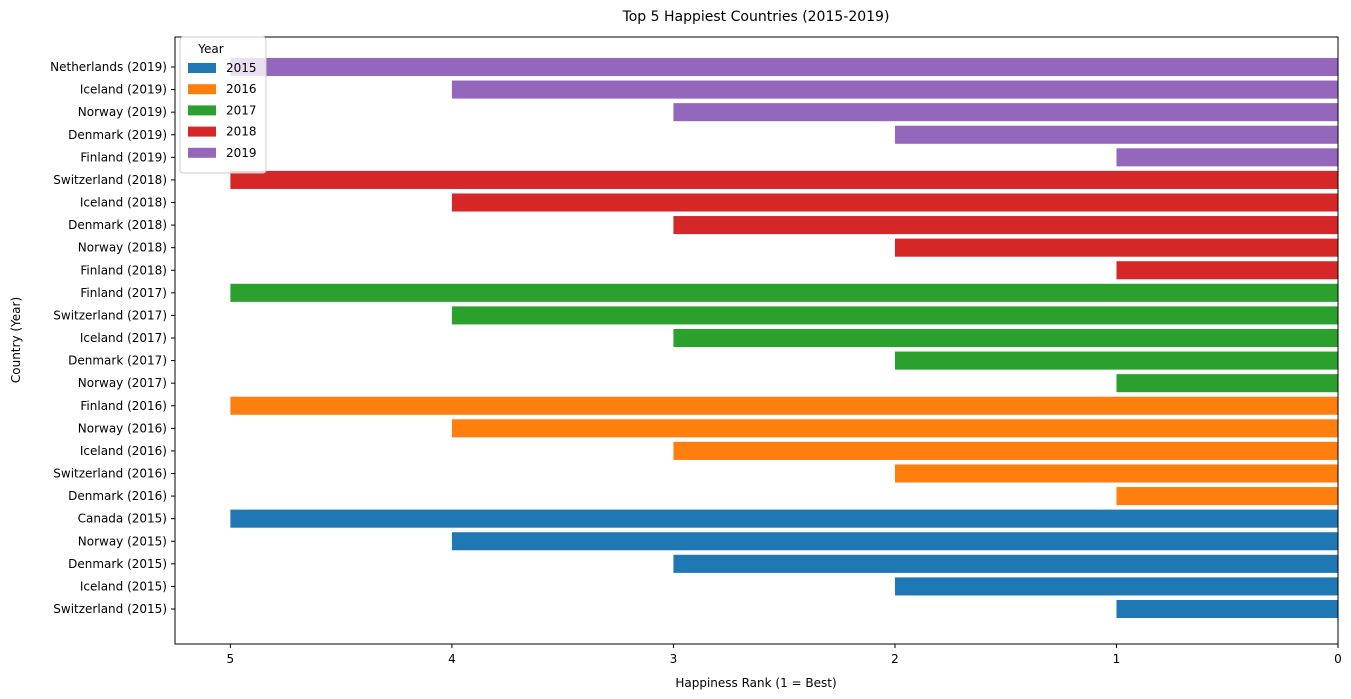  What do you see at coordinates (241, 110) in the screenshot?
I see `legend-label: 2017` at bounding box center [241, 110].